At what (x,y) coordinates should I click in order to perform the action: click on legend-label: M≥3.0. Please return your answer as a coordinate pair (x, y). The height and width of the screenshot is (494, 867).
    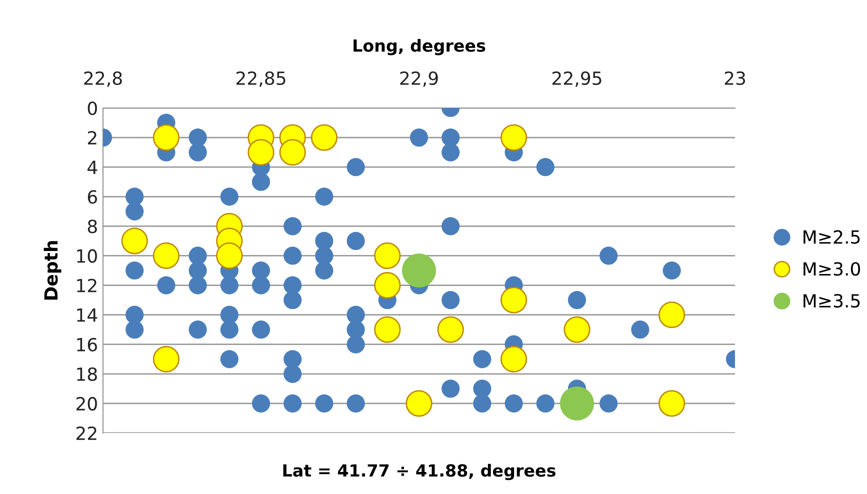
    Looking at the image, I should click on (832, 269).